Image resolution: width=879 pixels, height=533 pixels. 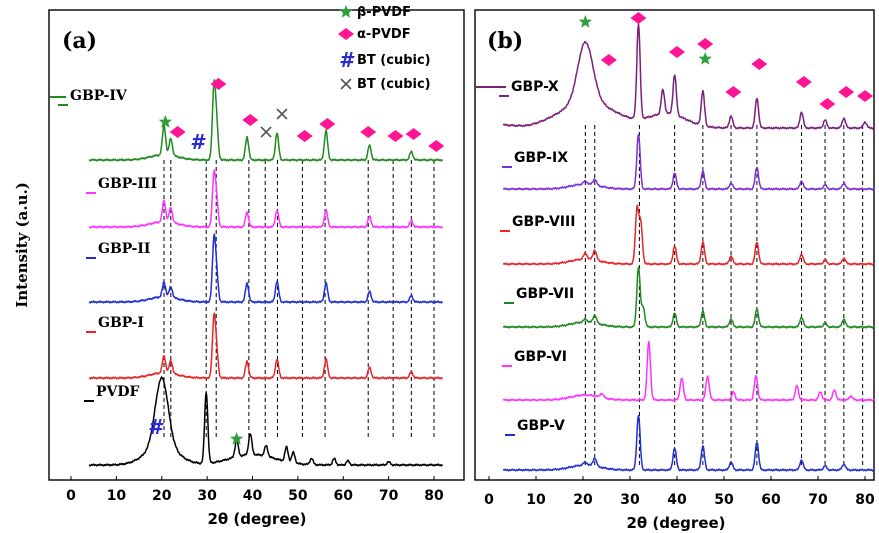 What do you see at coordinates (384, 34) in the screenshot?
I see `legend-label-alpha-pvdf: α-PVDF` at bounding box center [384, 34].